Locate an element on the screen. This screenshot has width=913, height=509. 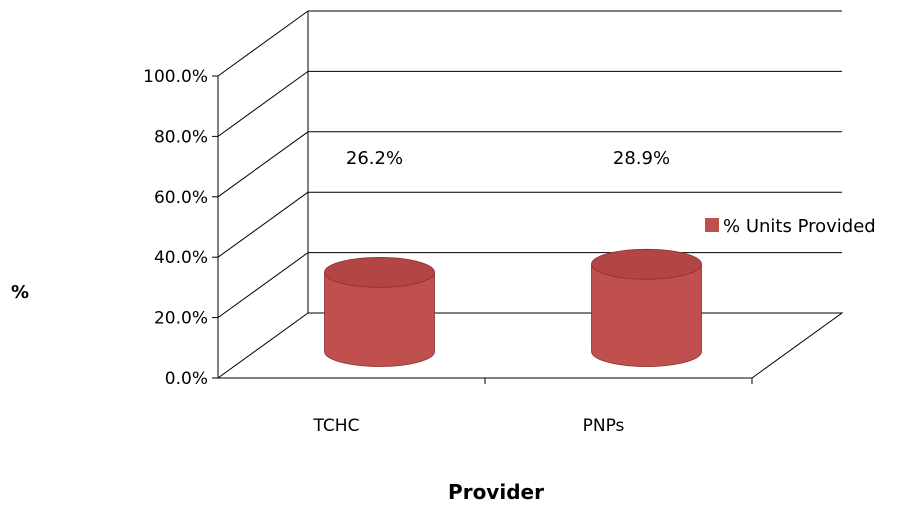
x-tick-label: PNPs is located at coordinates (604, 426).